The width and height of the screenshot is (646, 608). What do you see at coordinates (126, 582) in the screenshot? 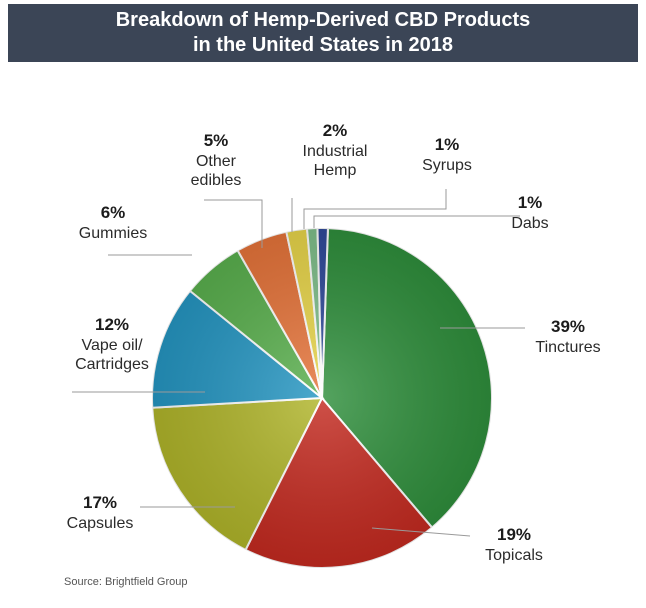
I see `source-note: Source: Brightfield Group` at bounding box center [126, 582].